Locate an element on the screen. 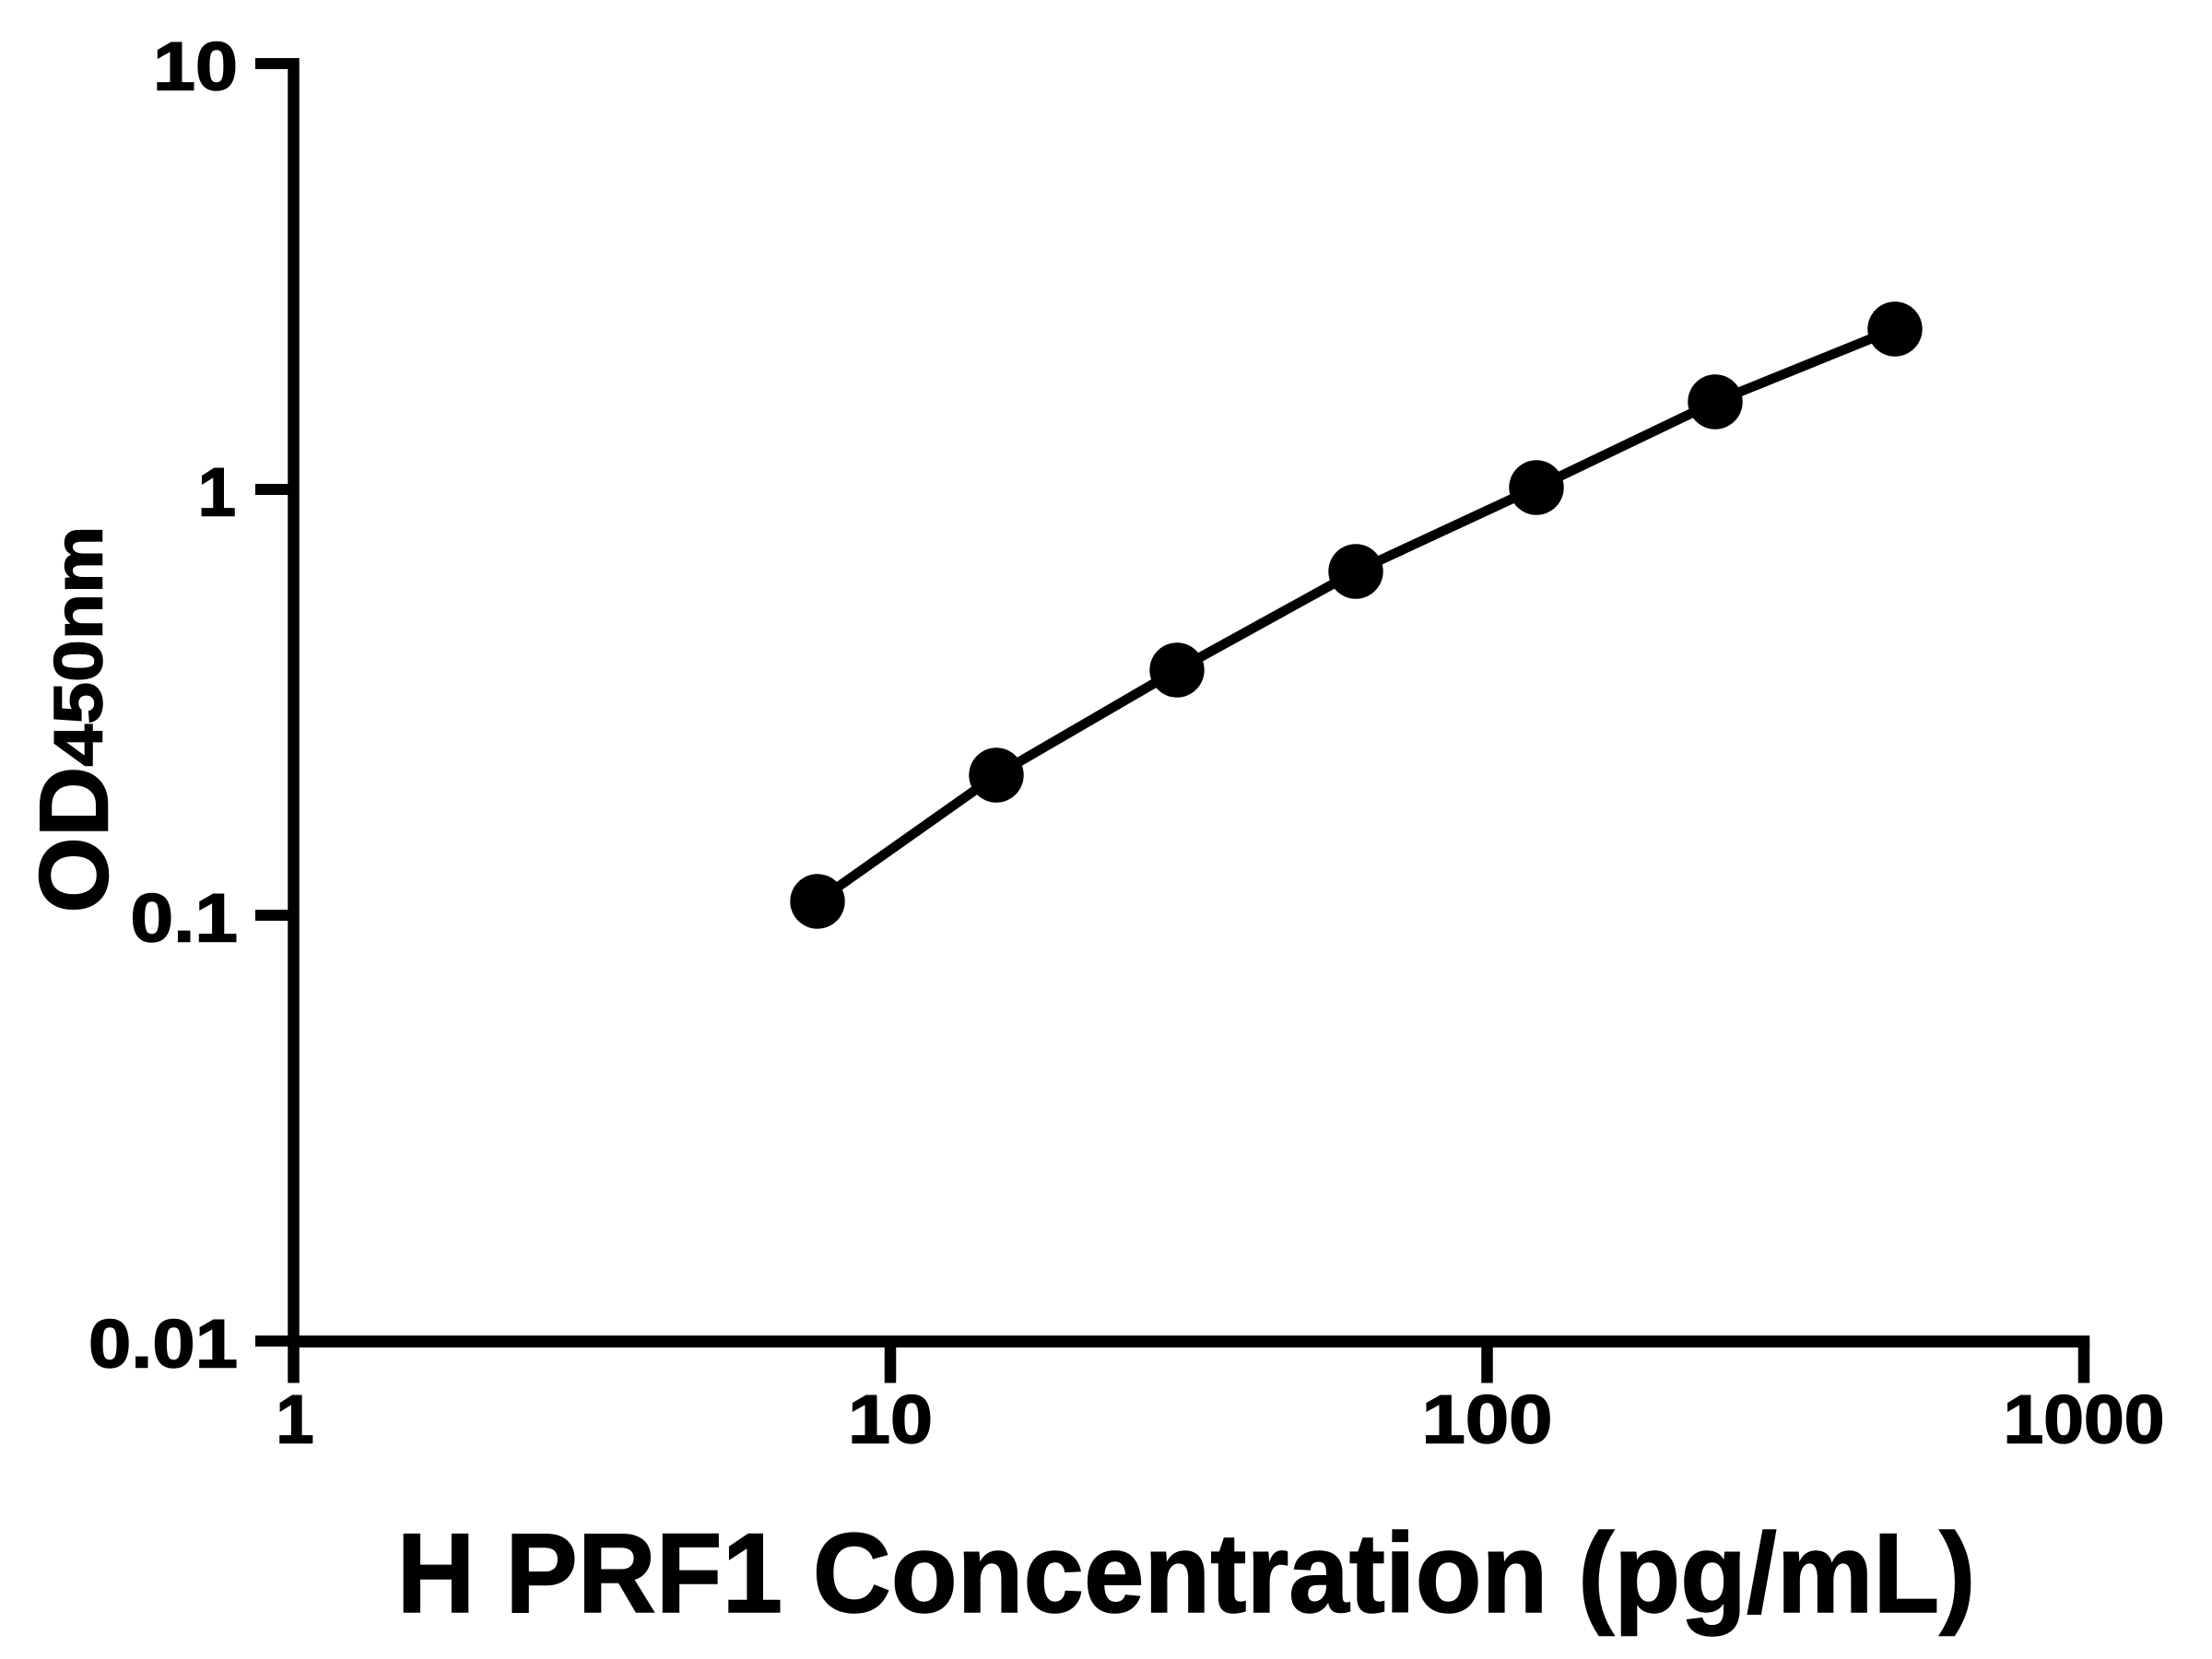 The image size is (2212, 1659). svg-text: H PRF1 Concentration (pg/mL) is located at coordinates (1186, 1573).